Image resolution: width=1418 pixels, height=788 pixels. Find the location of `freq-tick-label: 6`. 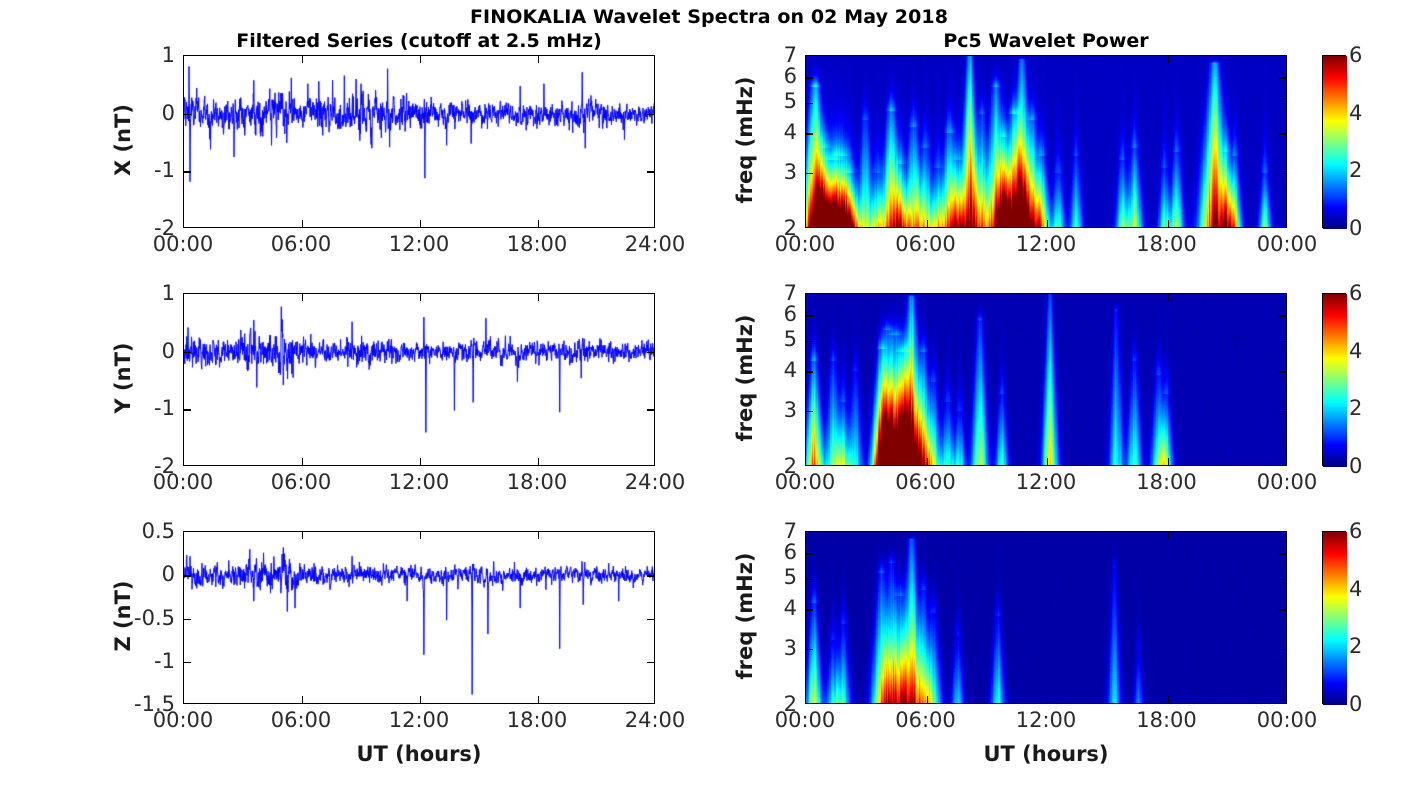

freq-tick-label: 6 is located at coordinates (790, 552).